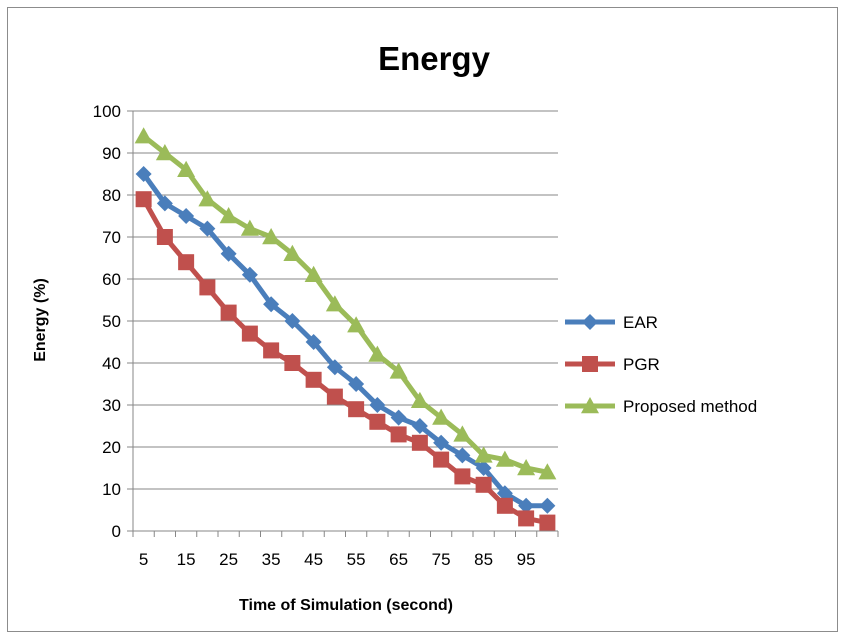 This screenshot has width=846, height=640. I want to click on x-tick-label: 55, so click(356, 559).